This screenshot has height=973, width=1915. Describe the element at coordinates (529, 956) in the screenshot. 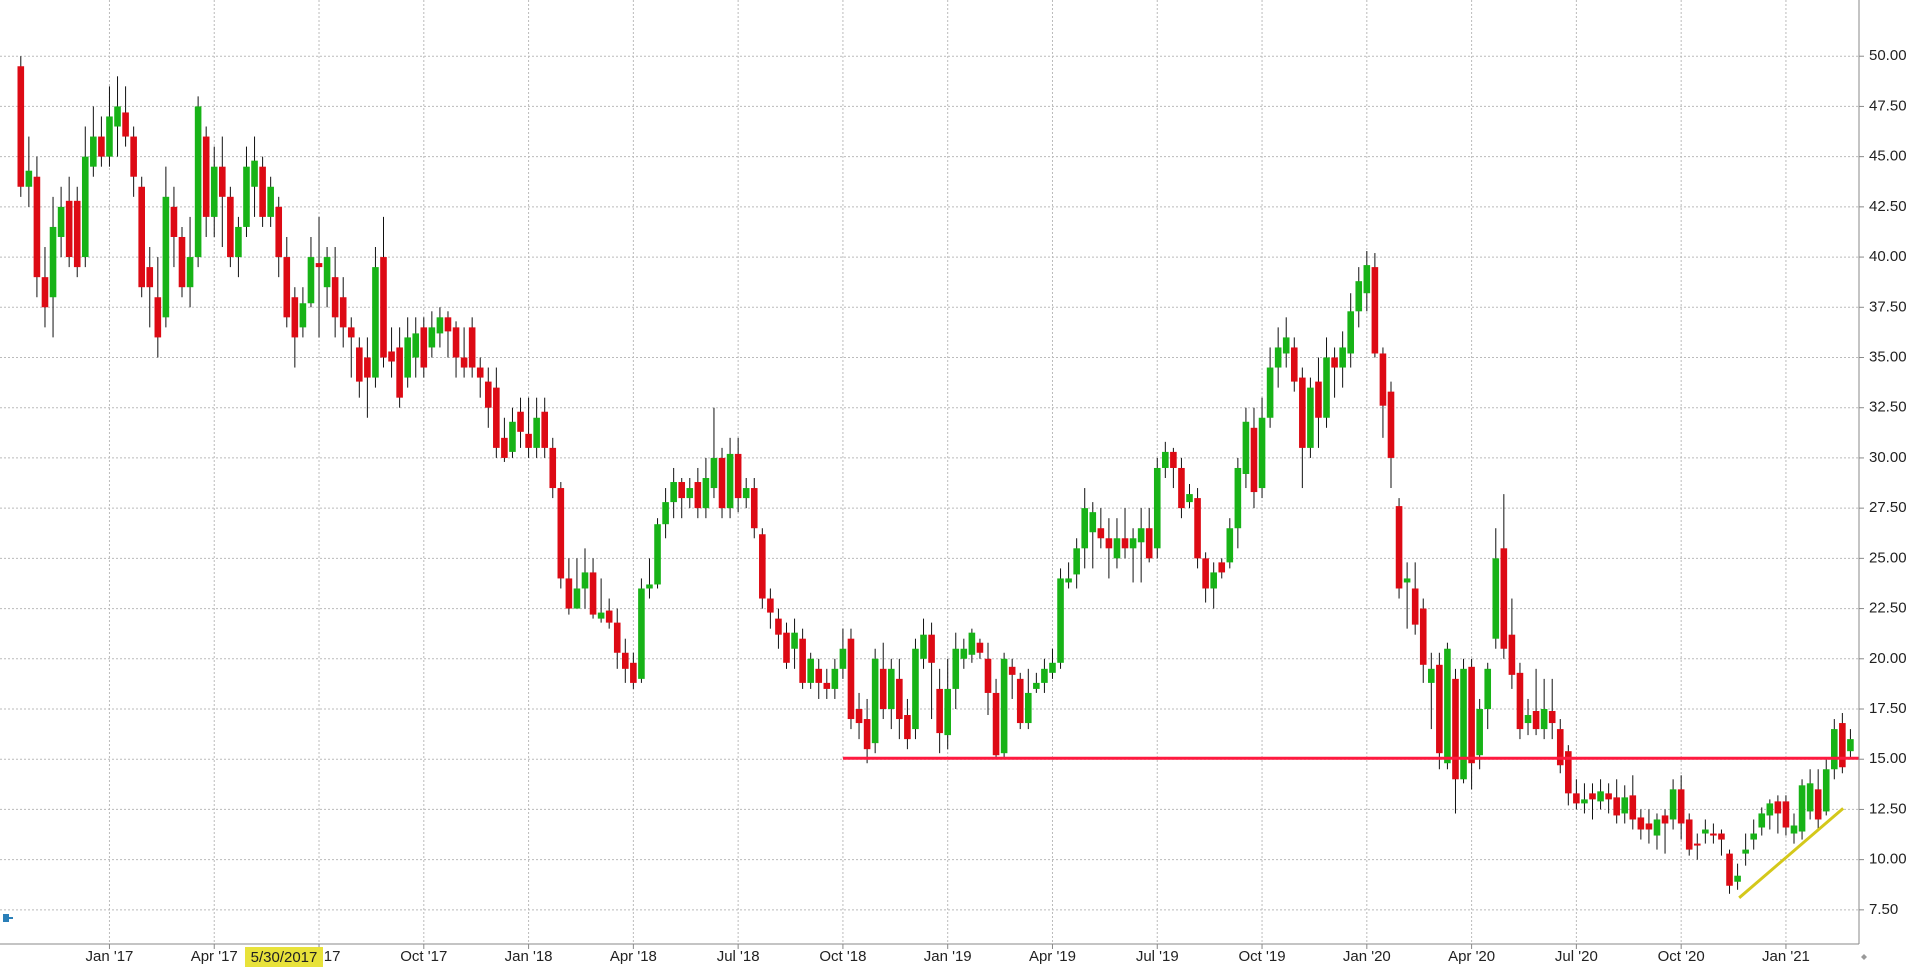

I see `x-tick-label: Jan '18` at that location.